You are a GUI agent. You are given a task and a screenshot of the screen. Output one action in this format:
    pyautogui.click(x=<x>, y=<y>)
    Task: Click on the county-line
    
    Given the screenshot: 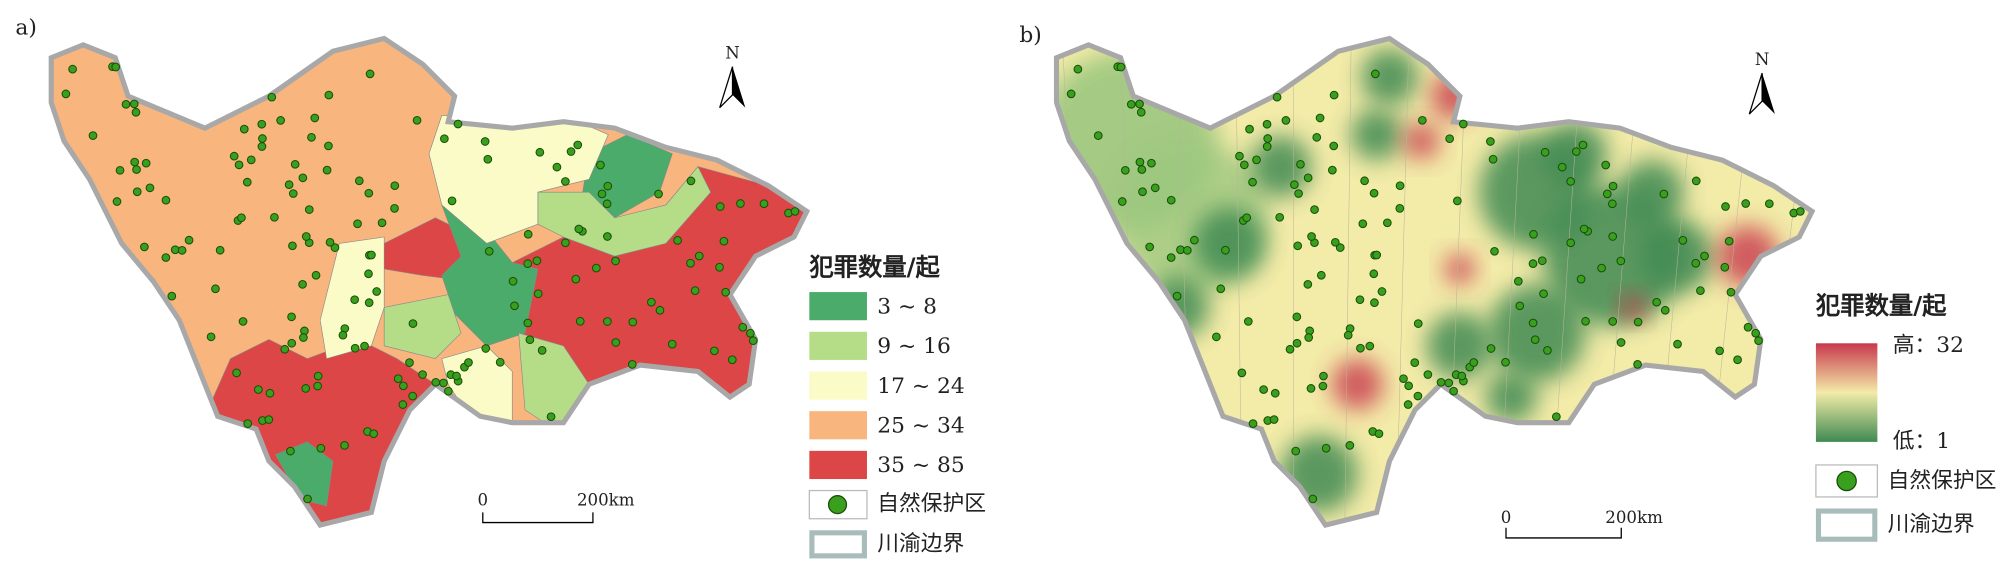 What is the action you would take?
    pyautogui.click(x=1348, y=288)
    